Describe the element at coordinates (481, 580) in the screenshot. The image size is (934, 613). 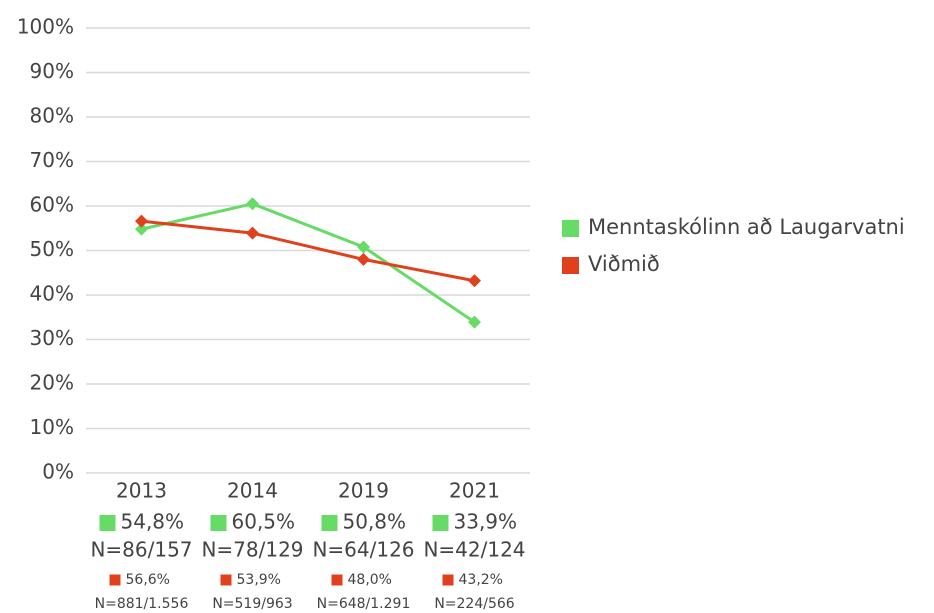
I see `value-label: 43,2%` at that location.